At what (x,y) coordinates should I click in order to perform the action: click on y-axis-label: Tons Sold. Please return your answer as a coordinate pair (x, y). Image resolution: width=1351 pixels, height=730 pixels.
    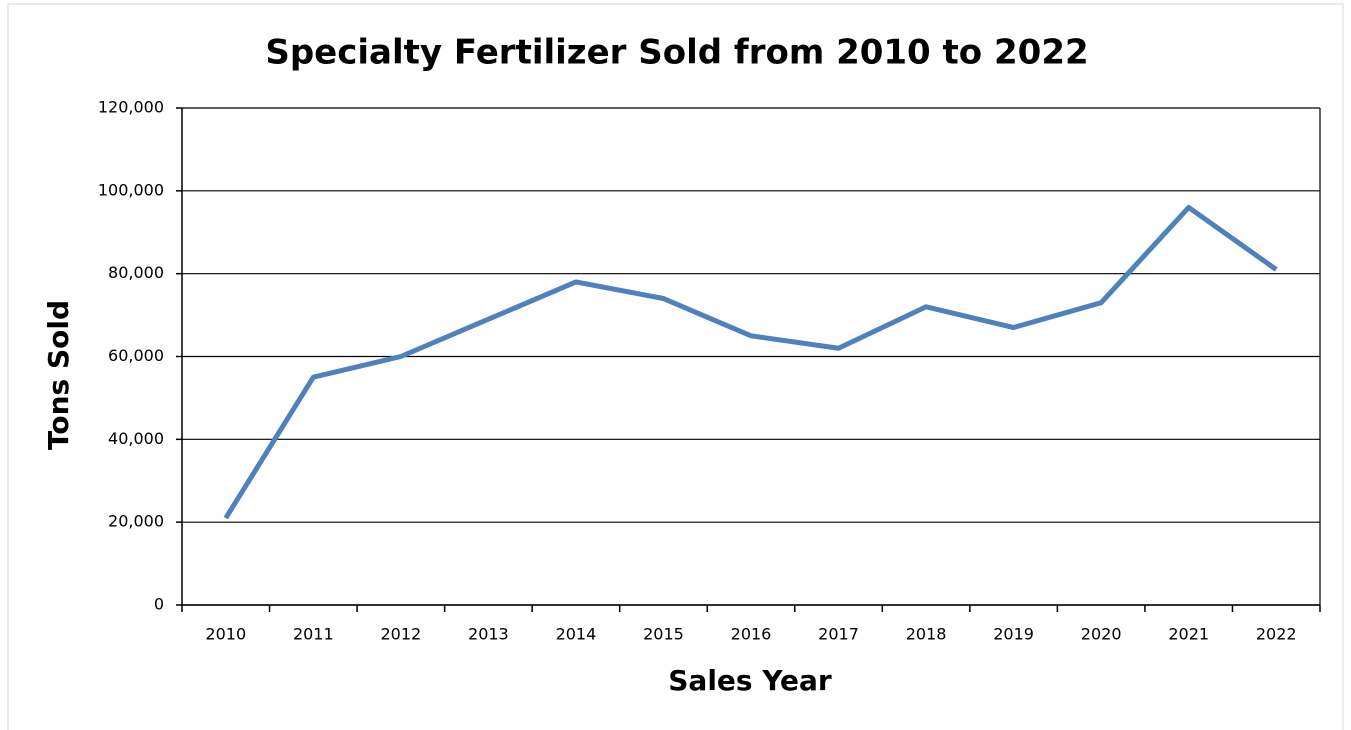
    Looking at the image, I should click on (58, 375).